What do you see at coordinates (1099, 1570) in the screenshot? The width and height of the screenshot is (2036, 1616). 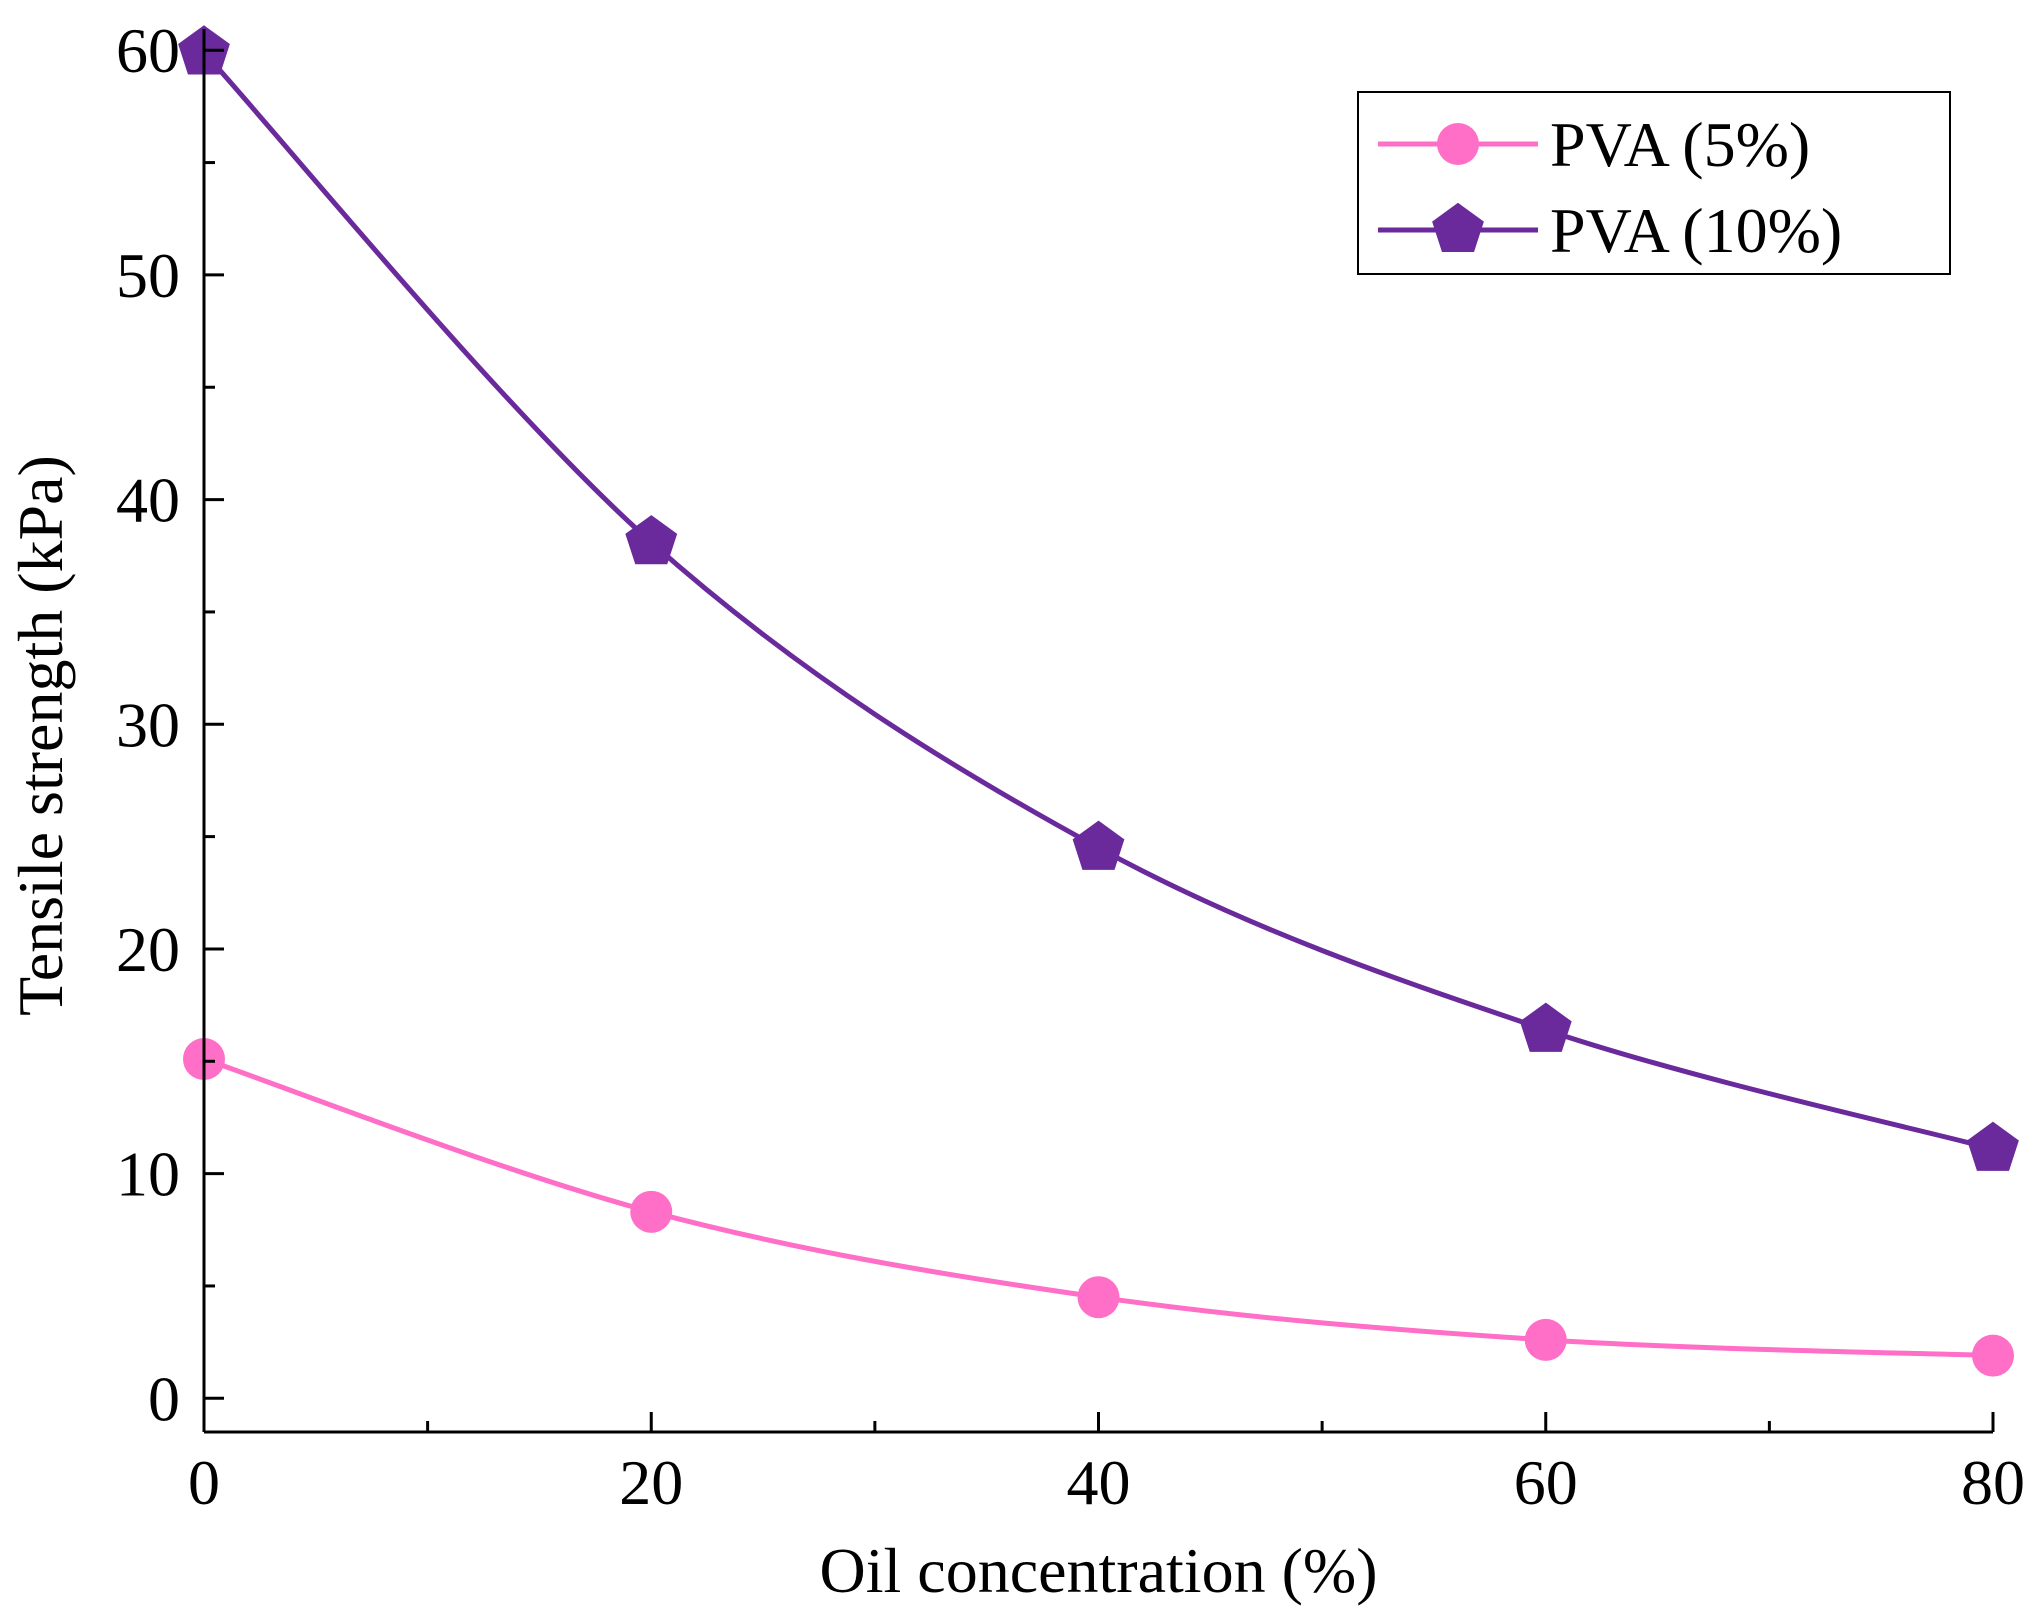 I see `x-axis-title: Oil concentration (%)` at bounding box center [1099, 1570].